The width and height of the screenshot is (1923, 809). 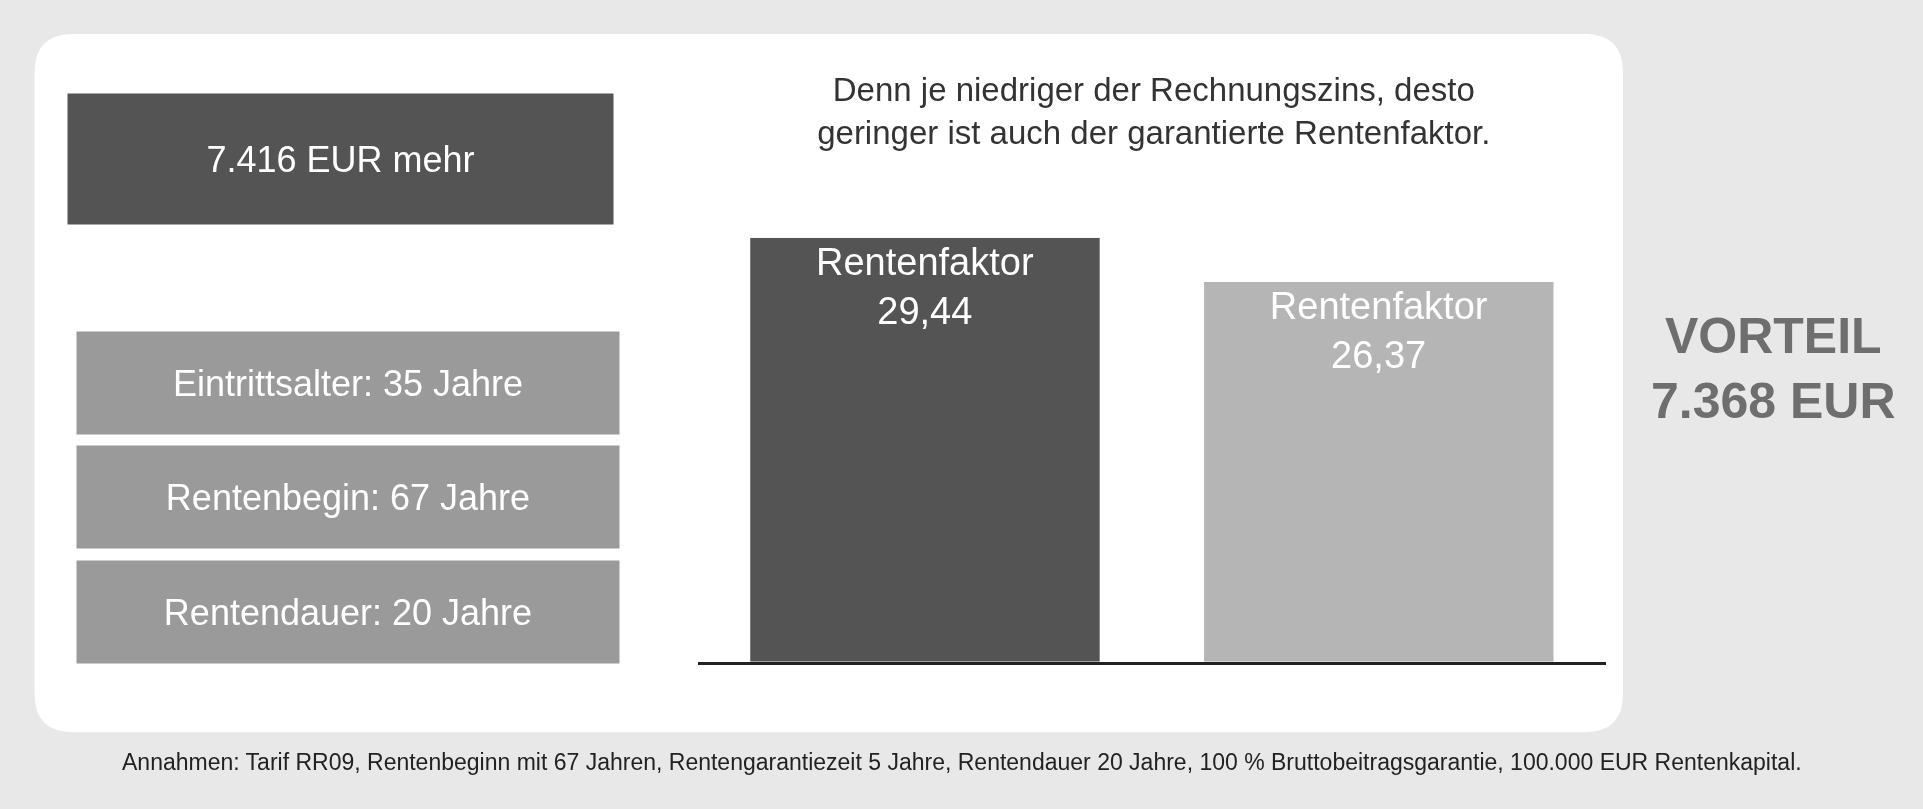 I want to click on chart-title: Denn je niedriger der Rechnungszins, desto geringer ist auch der garantierte Rentenfaktor., so click(x=1154, y=111).